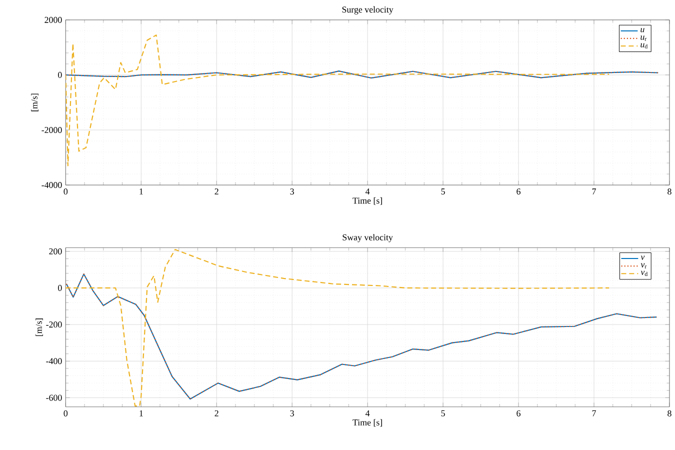 The width and height of the screenshot is (675, 450). Describe the element at coordinates (642, 258) in the screenshot. I see `legend-label: v` at that location.